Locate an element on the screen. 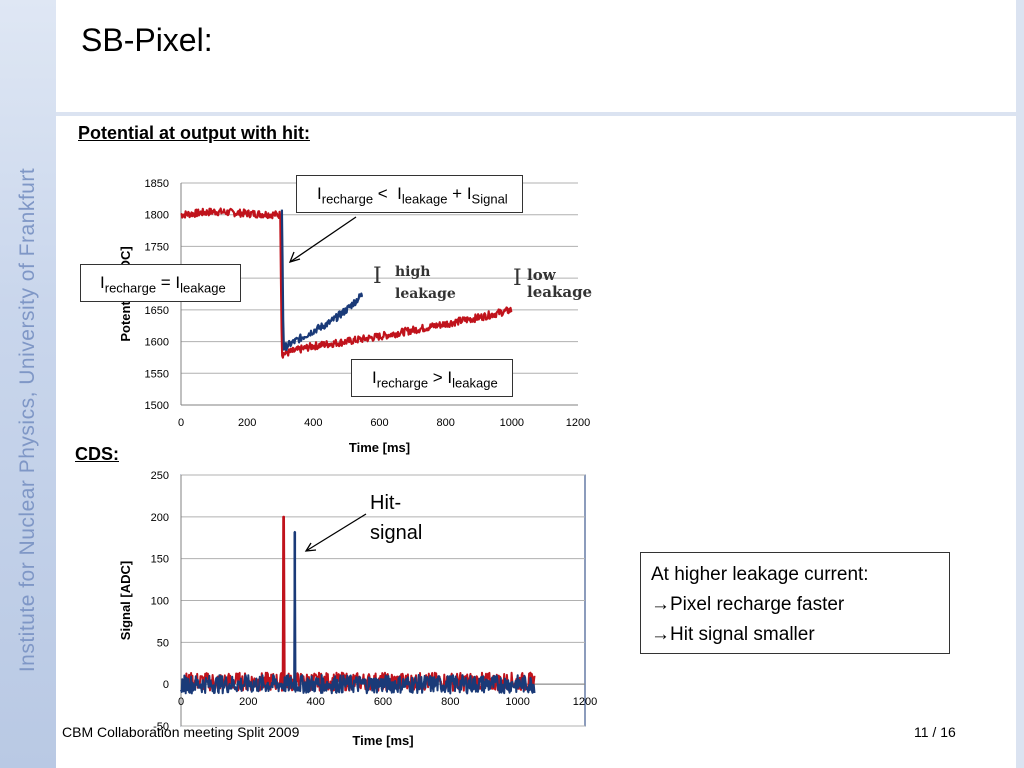 Image resolution: width=1024 pixels, height=768 pixels. y-tick-label: 1650 is located at coordinates (157, 311).